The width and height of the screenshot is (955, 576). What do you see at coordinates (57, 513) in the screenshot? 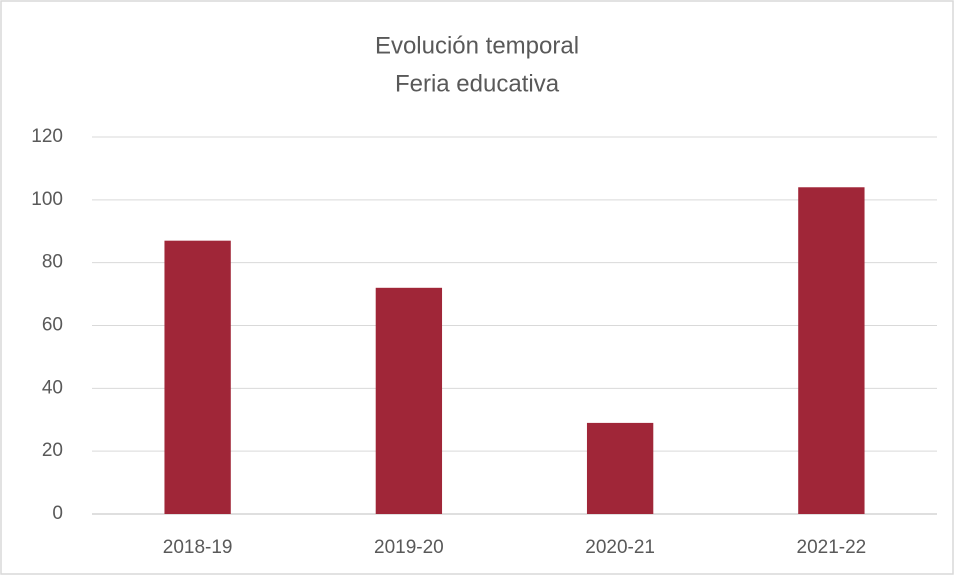
I see `y-tick-label: 0` at bounding box center [57, 513].